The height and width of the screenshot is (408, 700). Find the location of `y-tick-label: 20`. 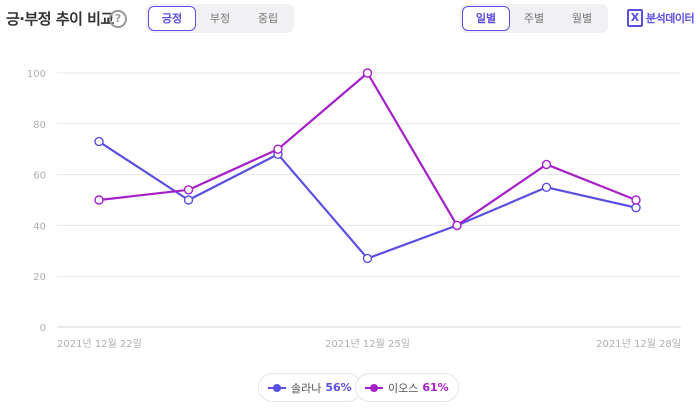

y-tick-label: 20 is located at coordinates (39, 277).